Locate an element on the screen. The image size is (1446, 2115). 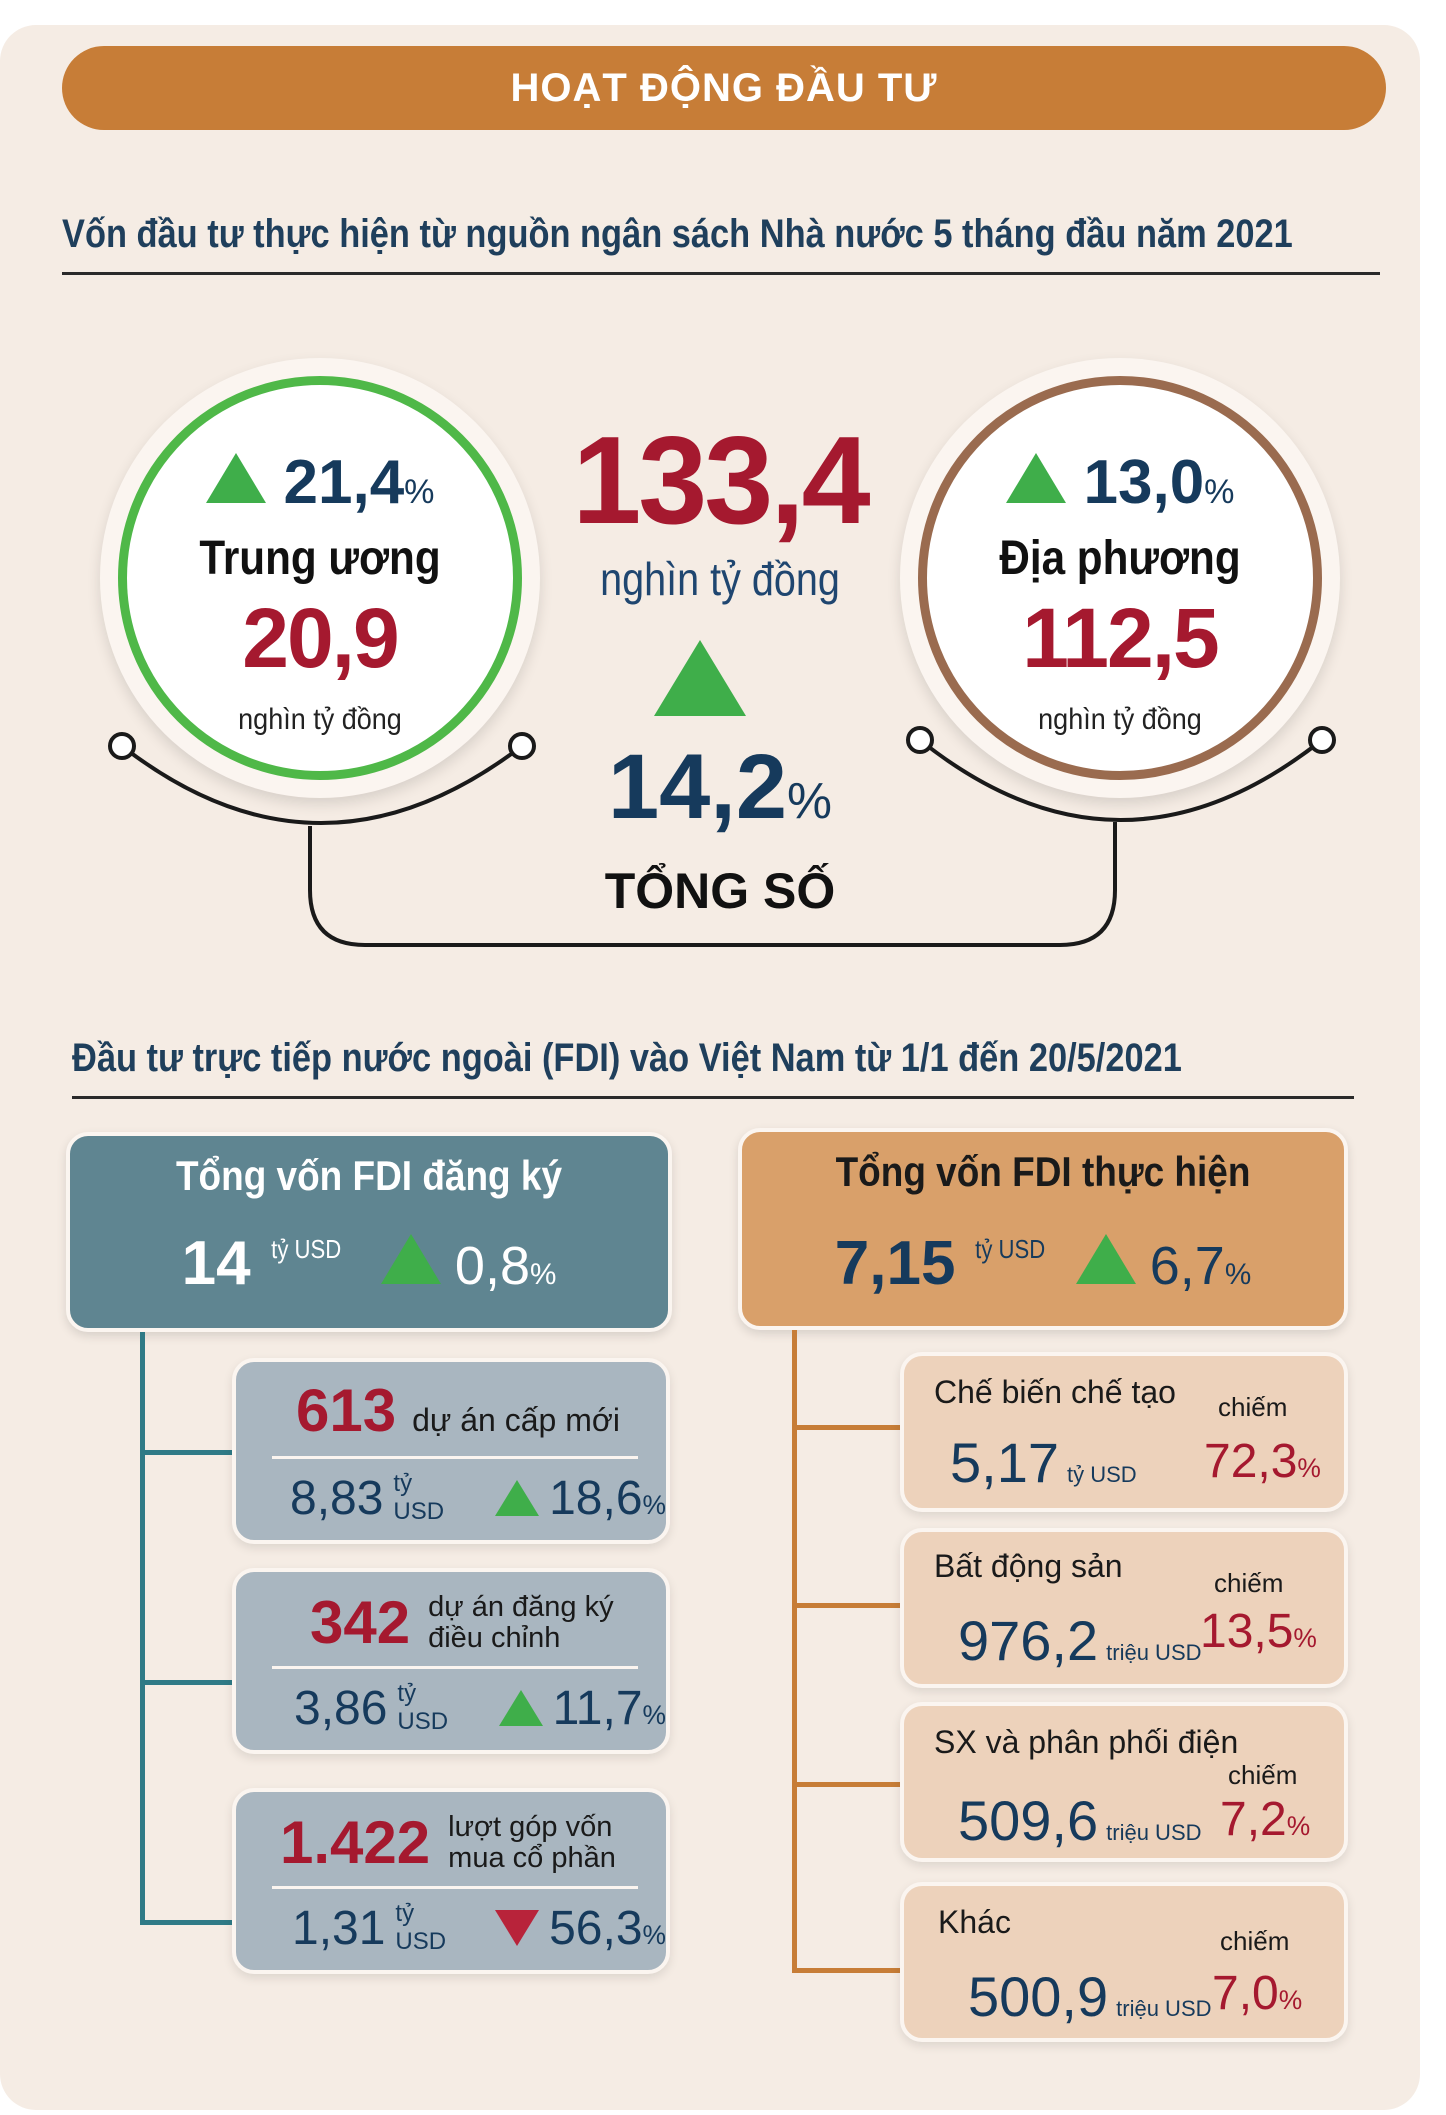
local-ring: 13,0% Địa phương 112,5 nghìn tỷ đồng is located at coordinates (1120, 578).